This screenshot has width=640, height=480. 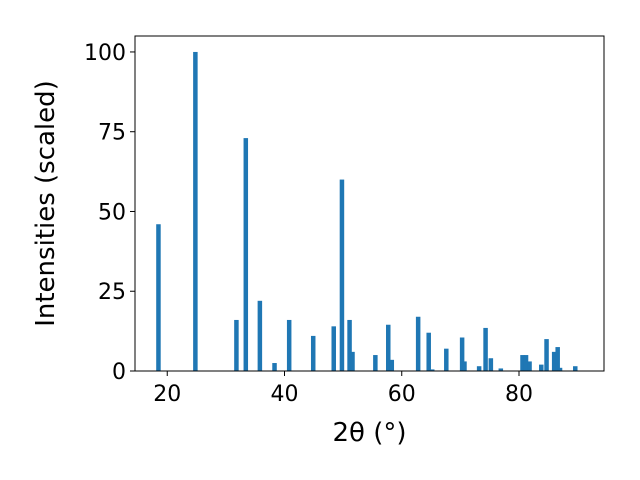 I want to click on y-tick-label: 0, so click(x=119, y=372).